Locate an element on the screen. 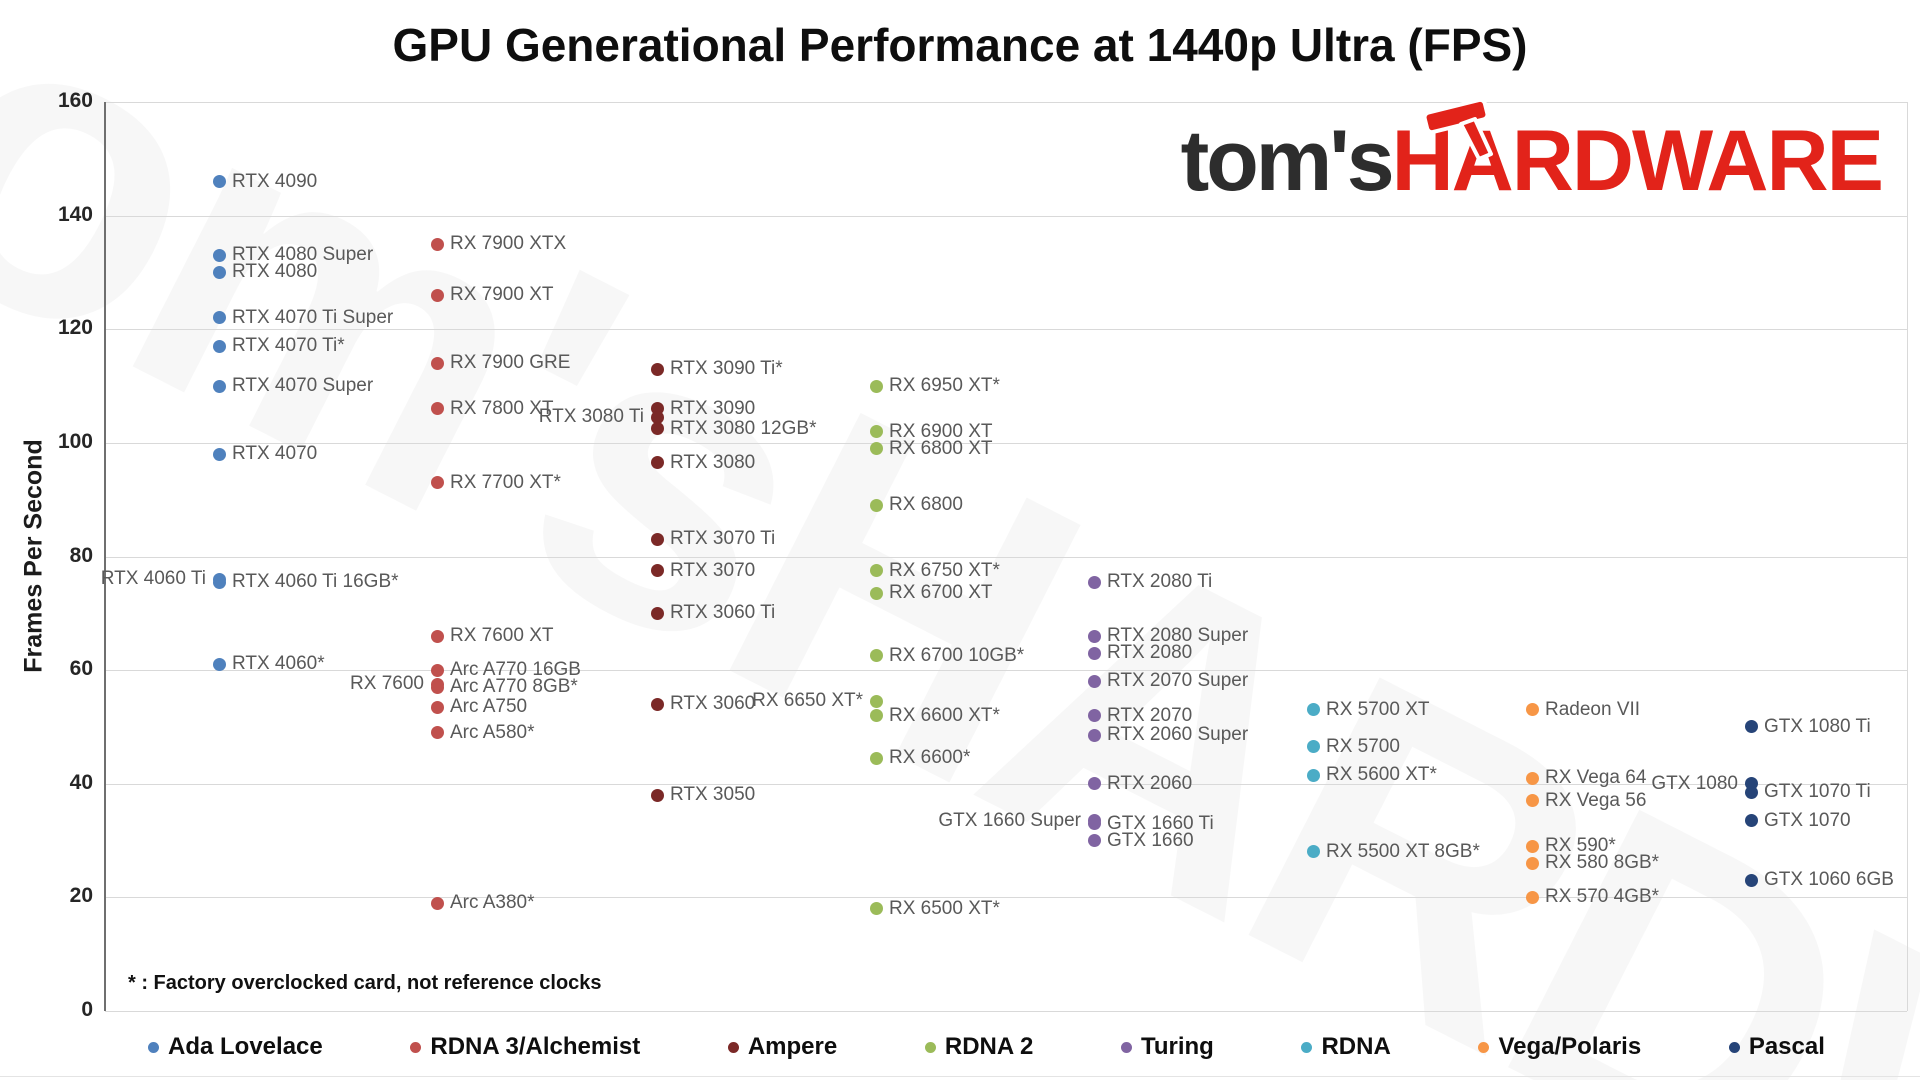  toms-hardware-logo: tom'sHARDWARE is located at coordinates (1532, 154).